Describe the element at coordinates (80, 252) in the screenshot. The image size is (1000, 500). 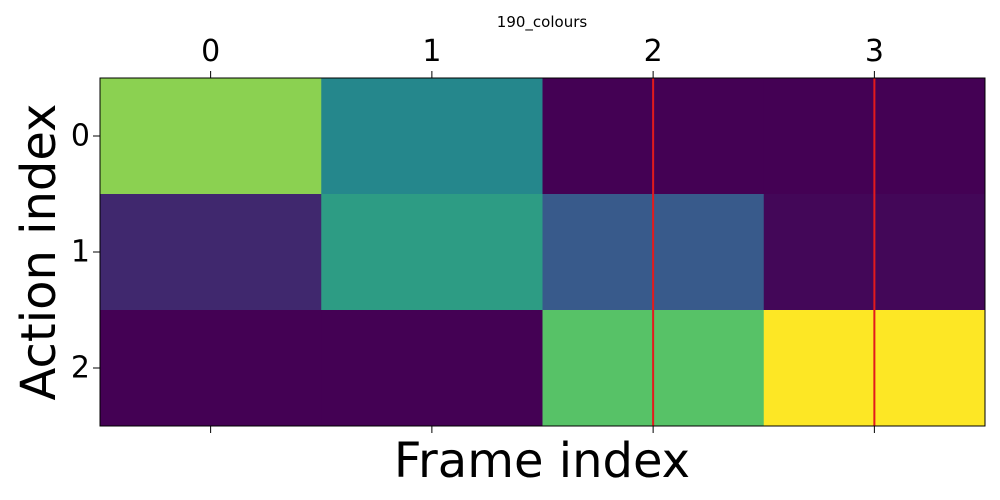
I see `y-tick-label-1: 1` at that location.